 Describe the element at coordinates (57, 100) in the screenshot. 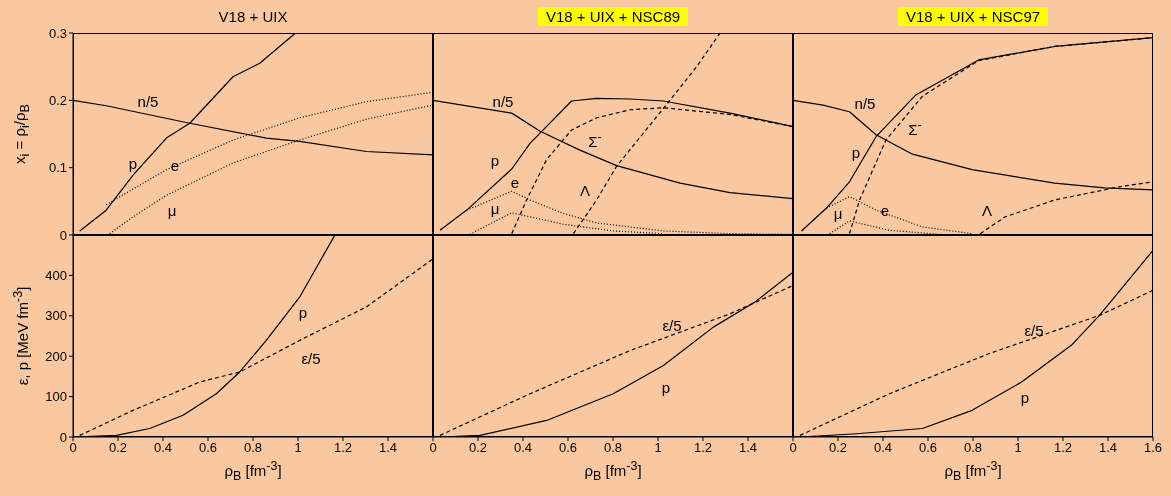

I see `y-tick-label: 0.2` at that location.